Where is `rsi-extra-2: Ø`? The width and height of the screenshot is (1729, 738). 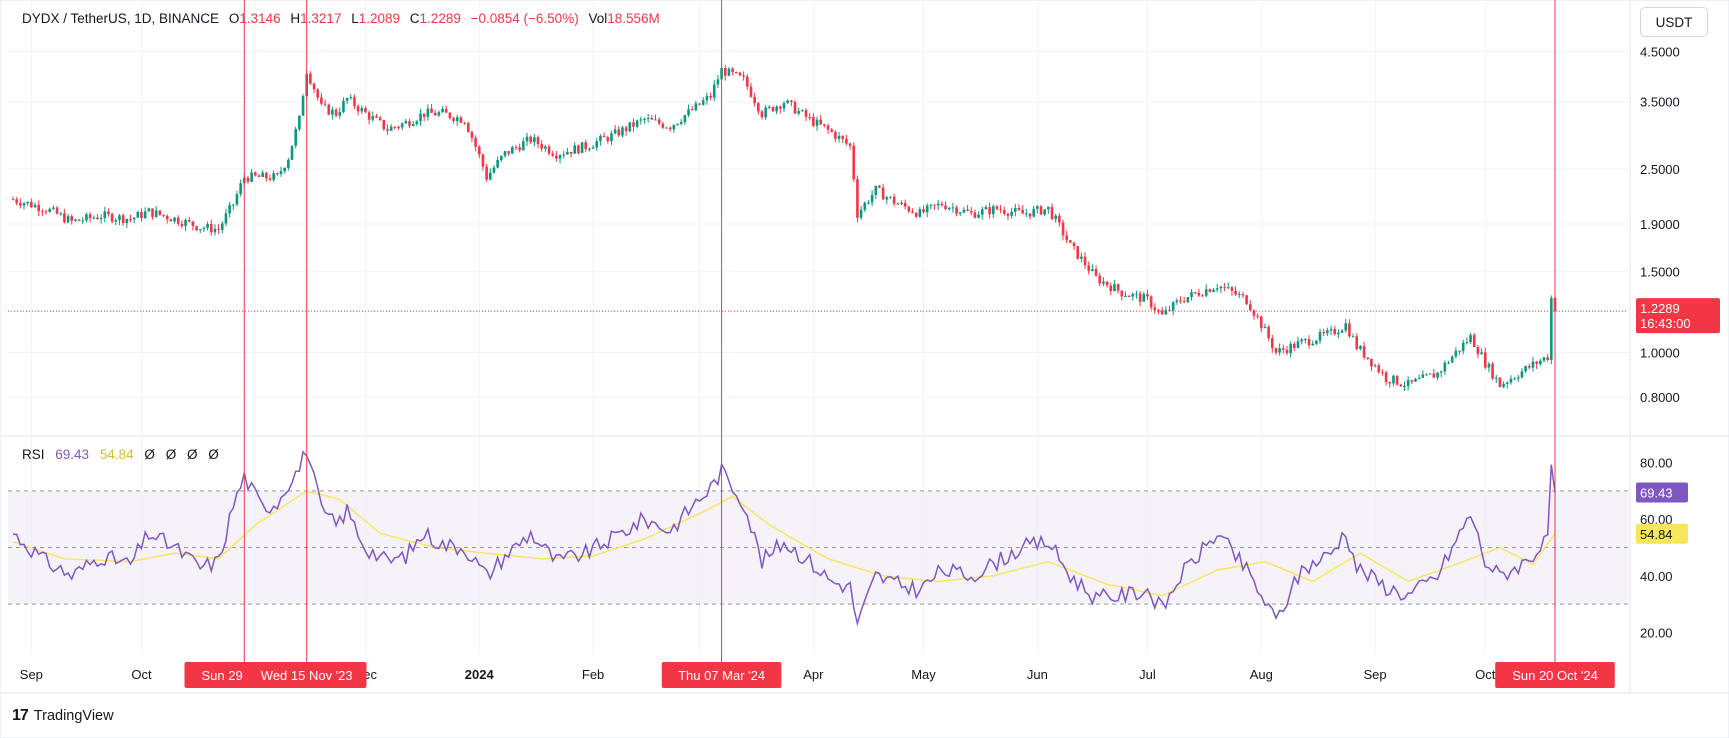 rsi-extra-2: Ø is located at coordinates (171, 454).